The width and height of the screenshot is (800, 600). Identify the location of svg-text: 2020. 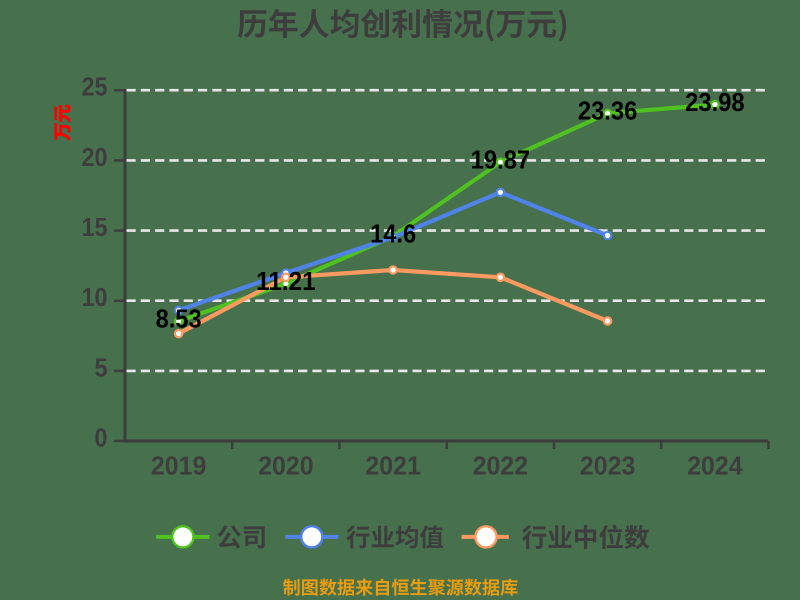
(285, 465).